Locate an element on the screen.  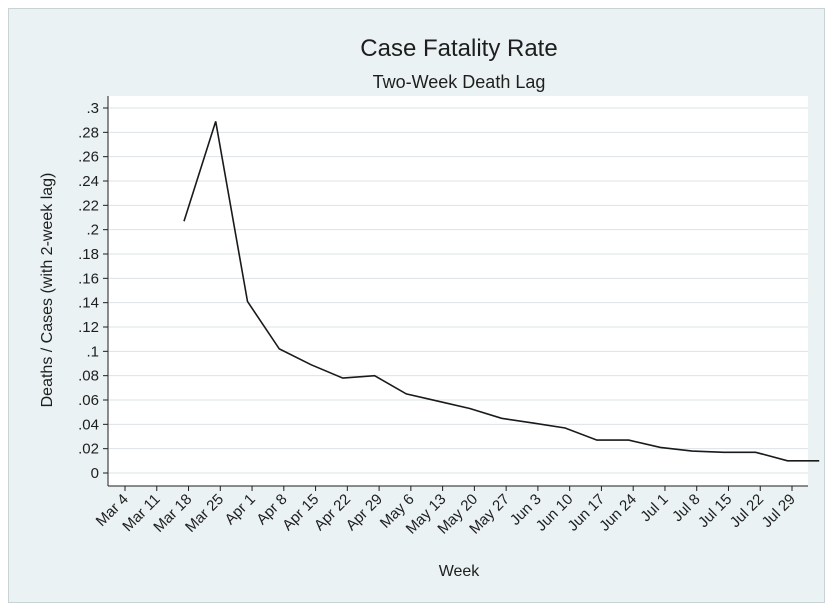
y-tick-label: .24 is located at coordinates (88, 181).